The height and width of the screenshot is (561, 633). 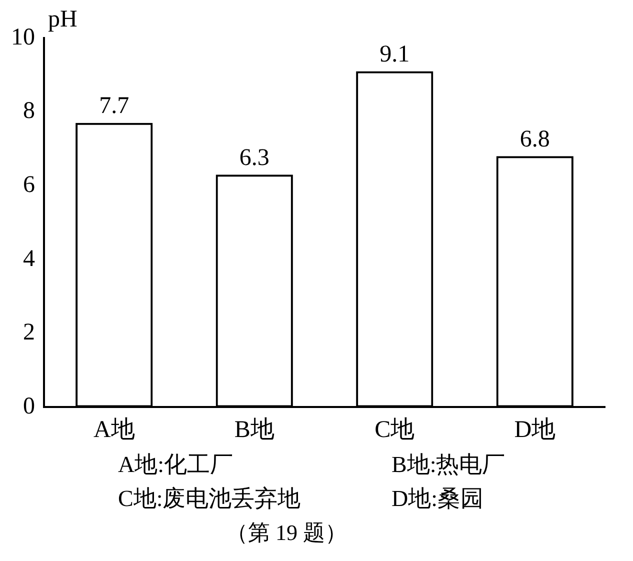 What do you see at coordinates (449, 465) in the screenshot?
I see `text: B地:热电厂` at bounding box center [449, 465].